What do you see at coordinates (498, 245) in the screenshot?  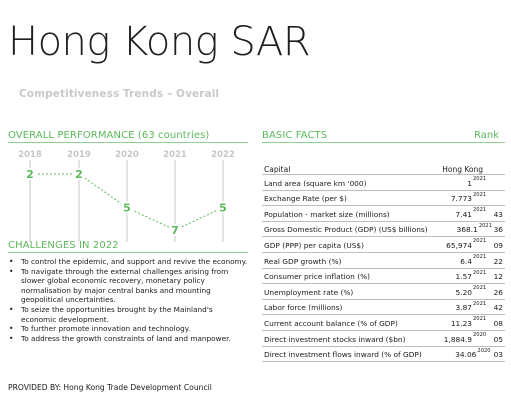 I see `fact-rank: 09` at bounding box center [498, 245].